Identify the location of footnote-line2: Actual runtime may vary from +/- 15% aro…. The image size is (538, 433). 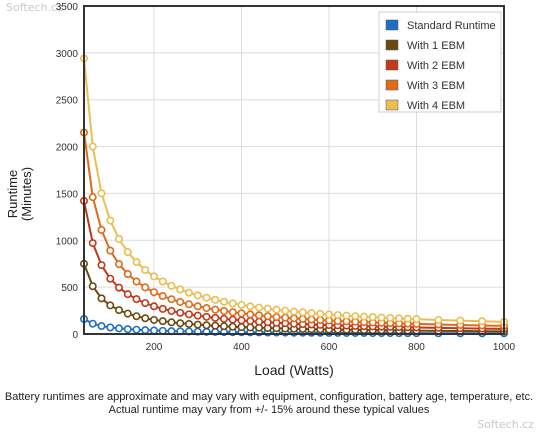
(269, 410).